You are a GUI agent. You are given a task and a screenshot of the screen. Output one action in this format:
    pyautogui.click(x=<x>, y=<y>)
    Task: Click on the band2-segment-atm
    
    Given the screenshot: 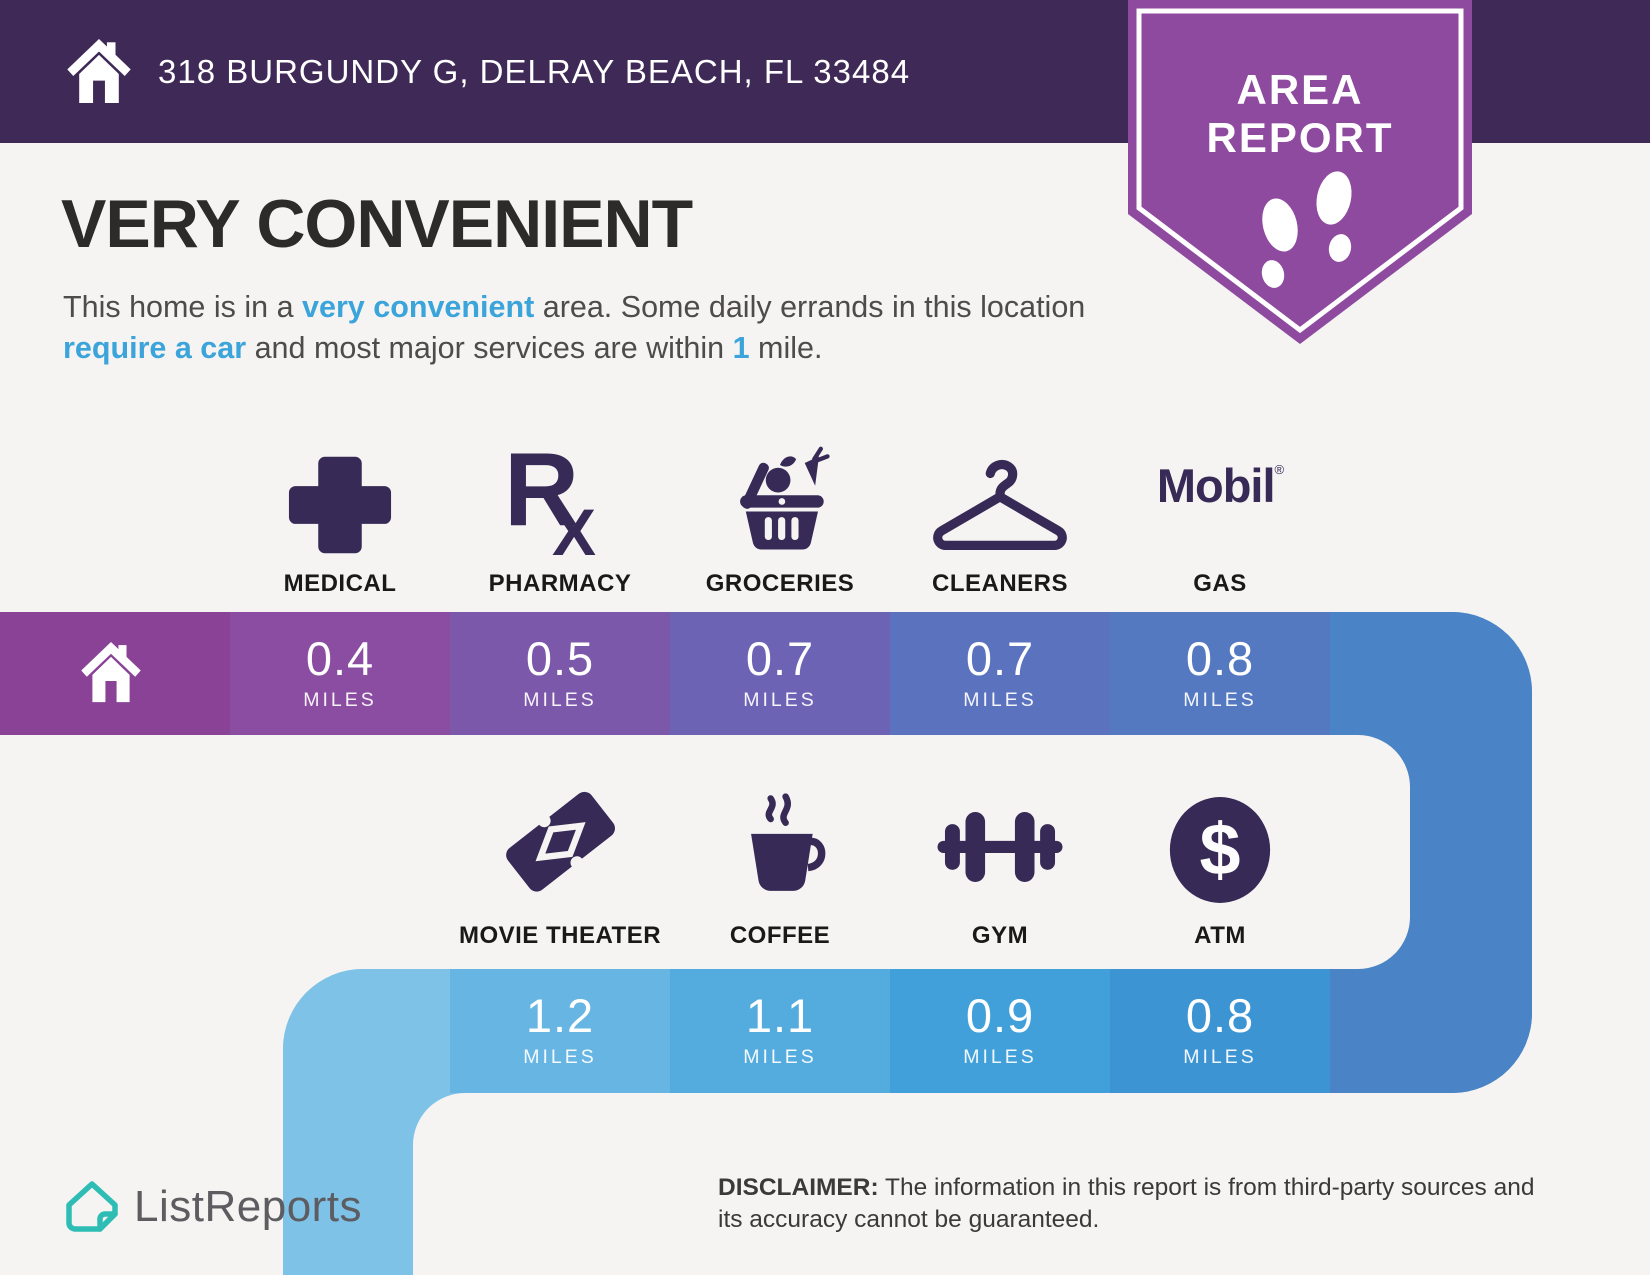 What is the action you would take?
    pyautogui.click(x=1220, y=1031)
    